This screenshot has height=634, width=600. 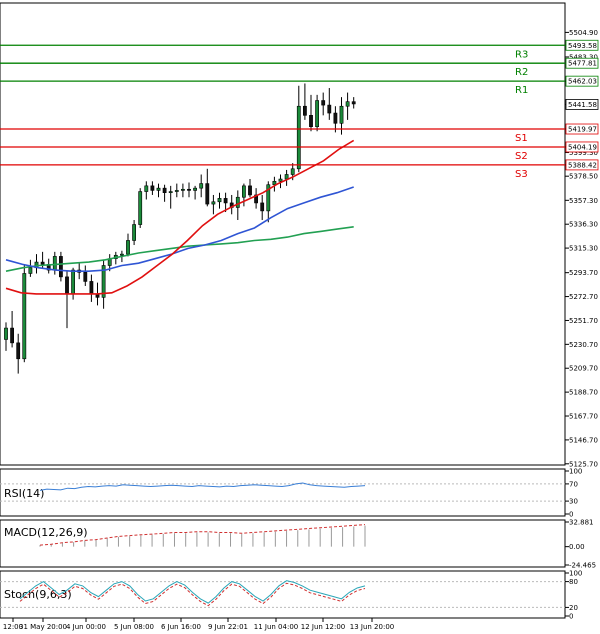 What do you see at coordinates (202, 486) in the screenshot?
I see `rsi-line` at bounding box center [202, 486].